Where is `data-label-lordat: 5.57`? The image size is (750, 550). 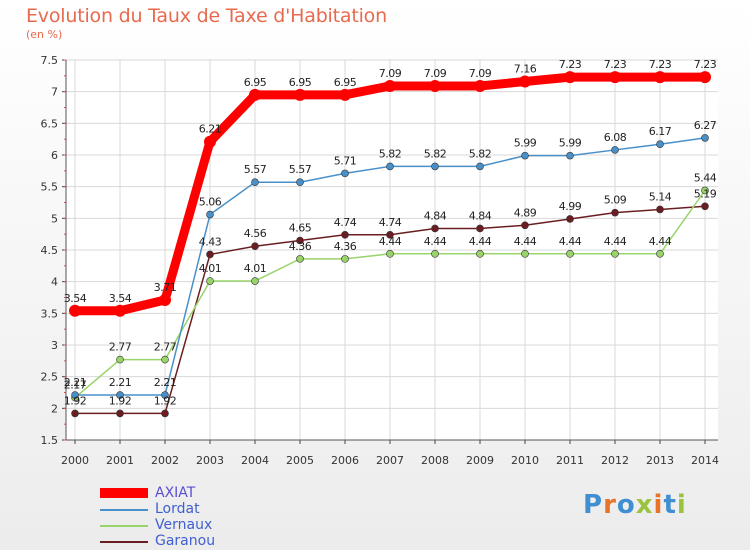 data-label-lordat: 5.57 is located at coordinates (300, 169).